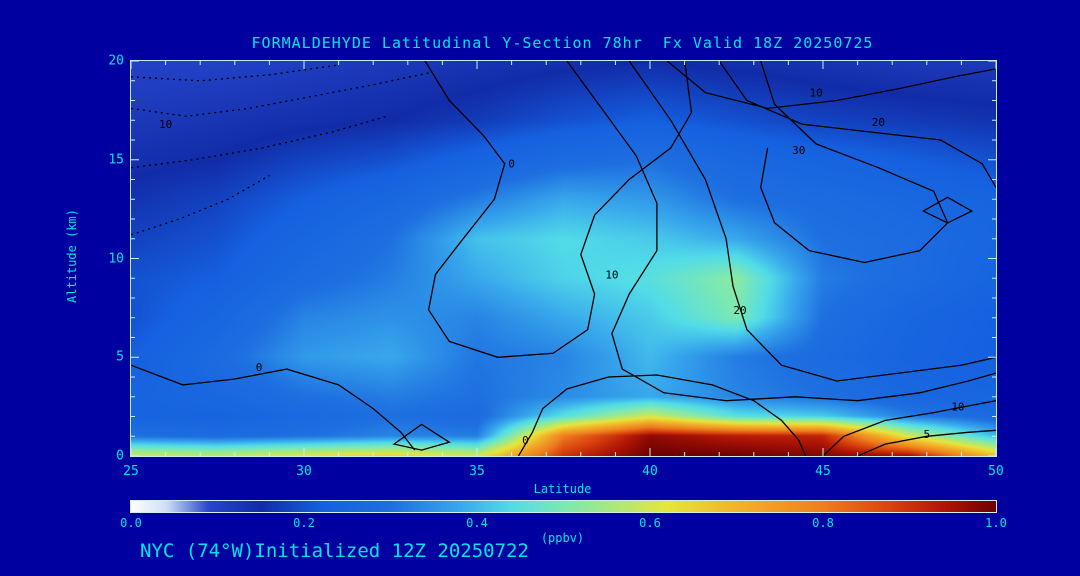  Describe the element at coordinates (562, 489) in the screenshot. I see `x-axis-label: Latitude` at that location.